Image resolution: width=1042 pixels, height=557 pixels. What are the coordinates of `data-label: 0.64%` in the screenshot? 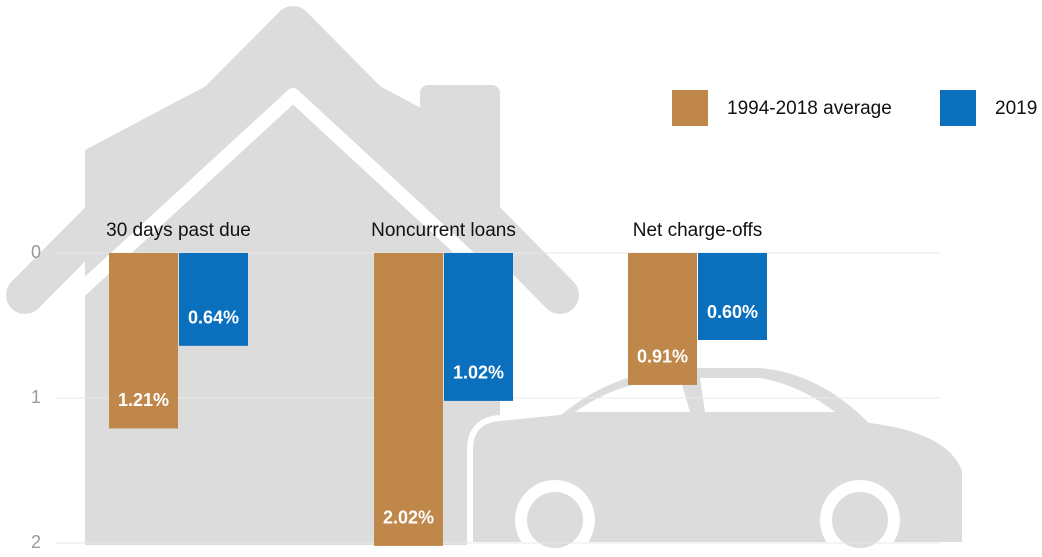 It's located at (213, 318).